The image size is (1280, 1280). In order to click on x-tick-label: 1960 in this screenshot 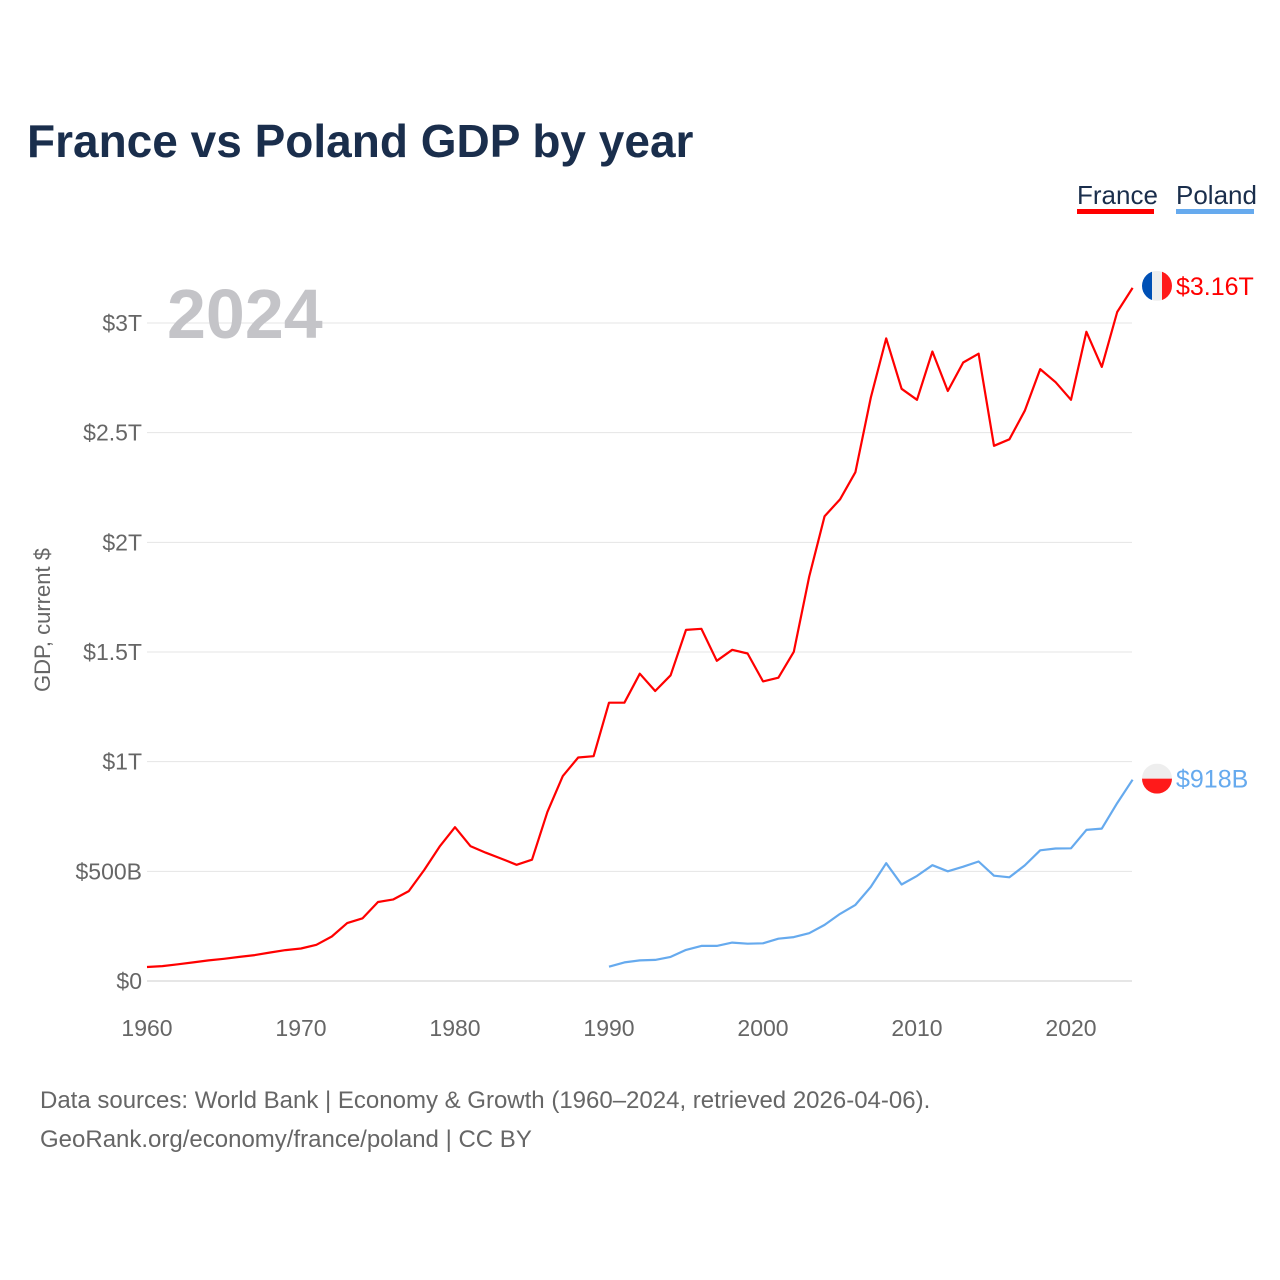, I will do `click(146, 1028)`.